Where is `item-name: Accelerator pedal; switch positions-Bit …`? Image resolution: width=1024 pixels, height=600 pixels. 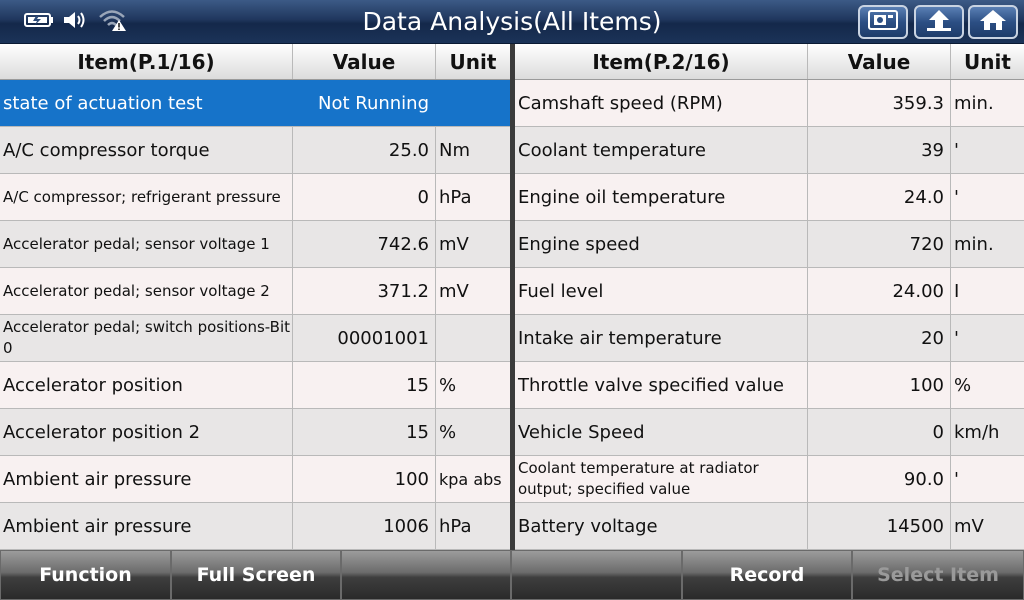 item-name: Accelerator pedal; switch positions-Bit … is located at coordinates (146, 338).